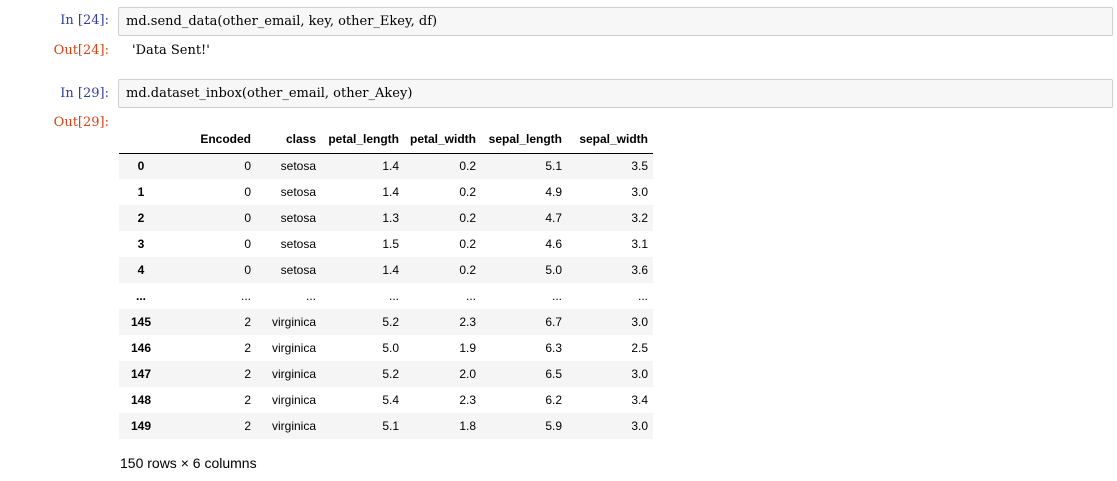  I want to click on column-header: class, so click(288, 140).